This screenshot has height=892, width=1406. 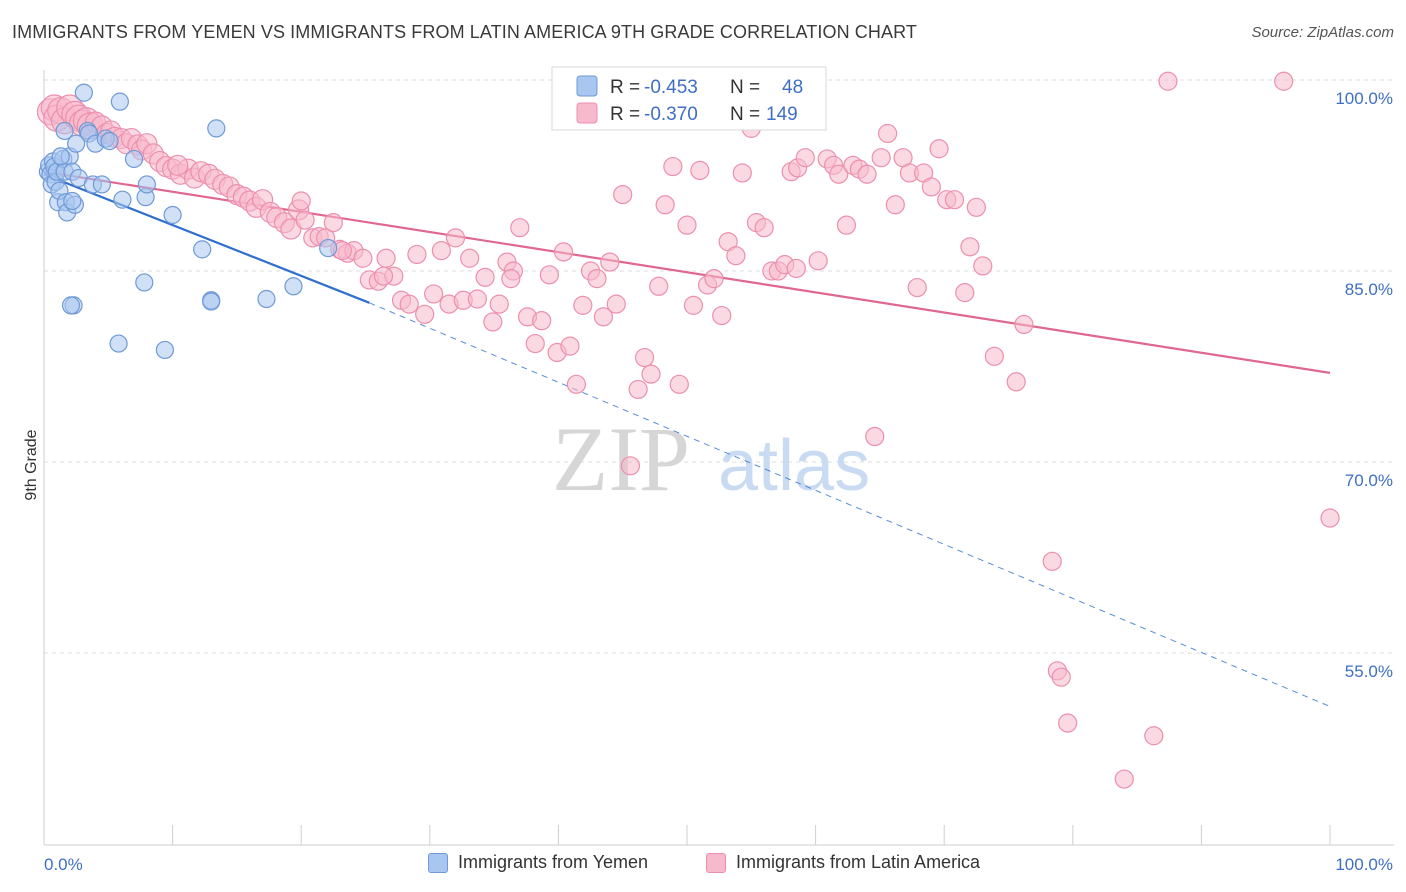 I want to click on y-tick-label: 55.0%, so click(x=1369, y=671).